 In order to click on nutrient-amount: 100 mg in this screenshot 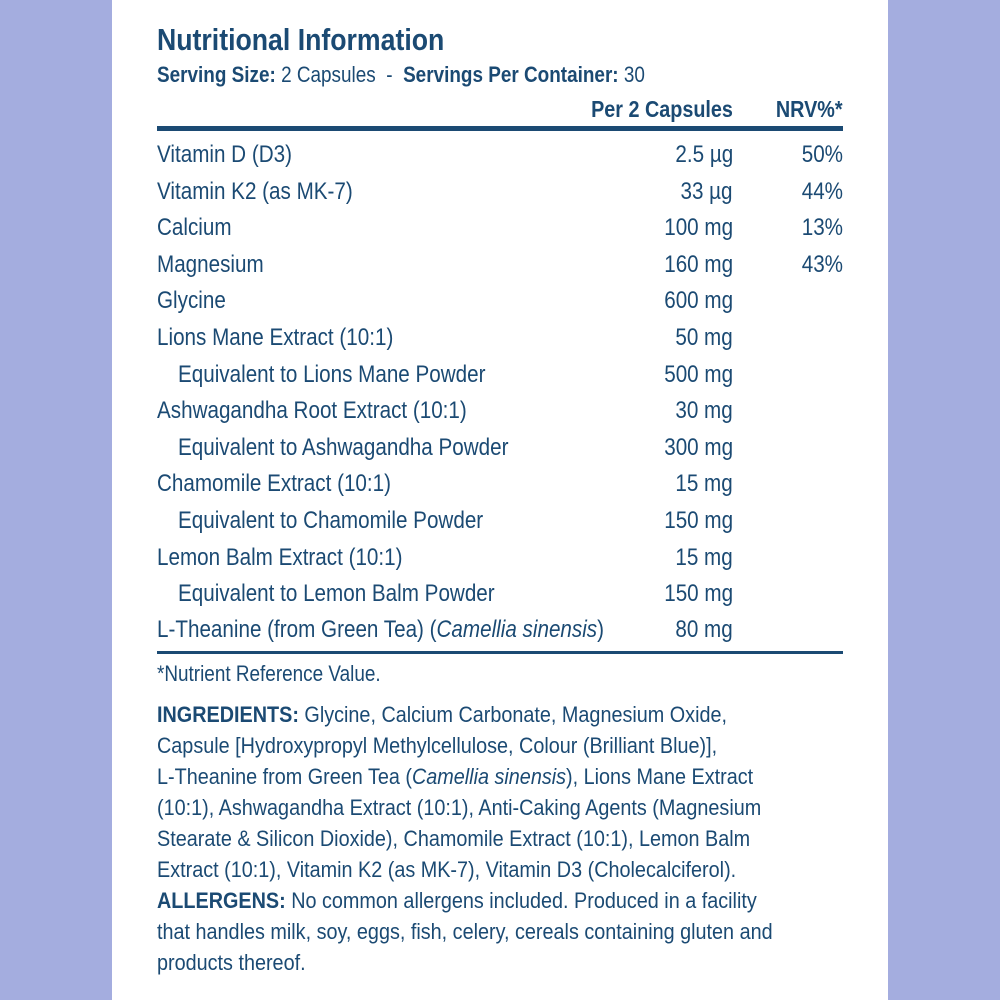, I will do `click(698, 228)`.